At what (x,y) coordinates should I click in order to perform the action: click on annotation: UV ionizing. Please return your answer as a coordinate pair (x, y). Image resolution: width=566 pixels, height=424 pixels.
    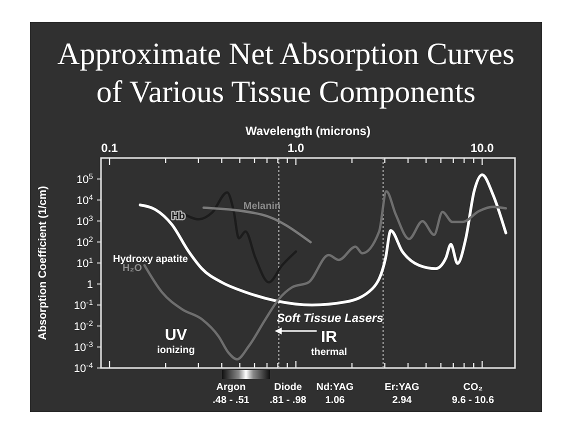
    Looking at the image, I should click on (176, 341).